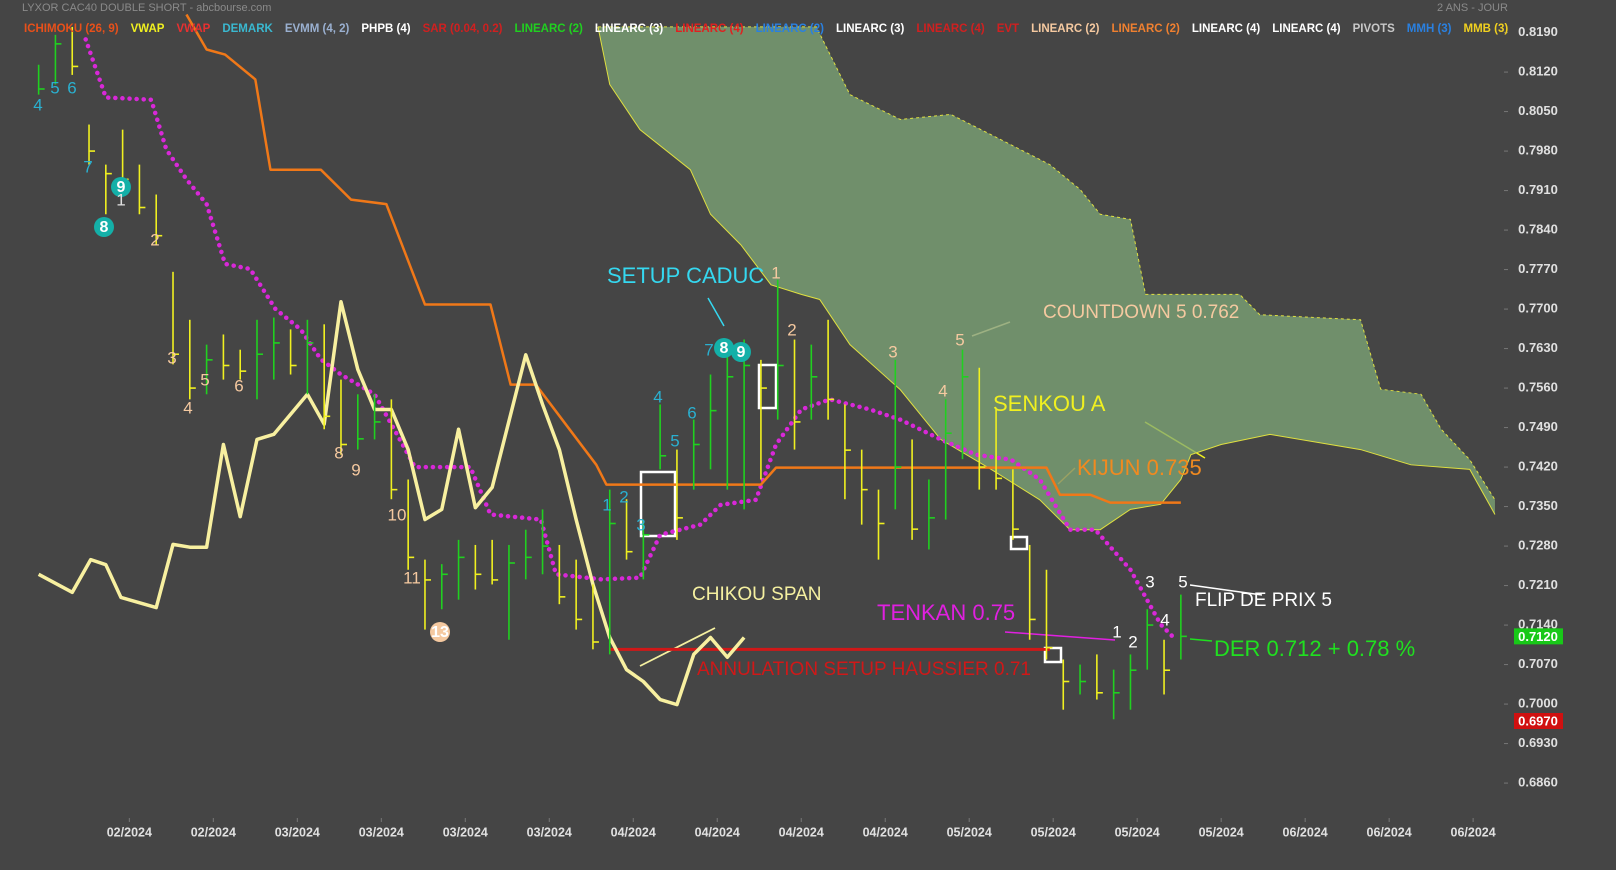  Describe the element at coordinates (1538, 703) in the screenshot. I see `y-tick-label: 0.7000` at that location.